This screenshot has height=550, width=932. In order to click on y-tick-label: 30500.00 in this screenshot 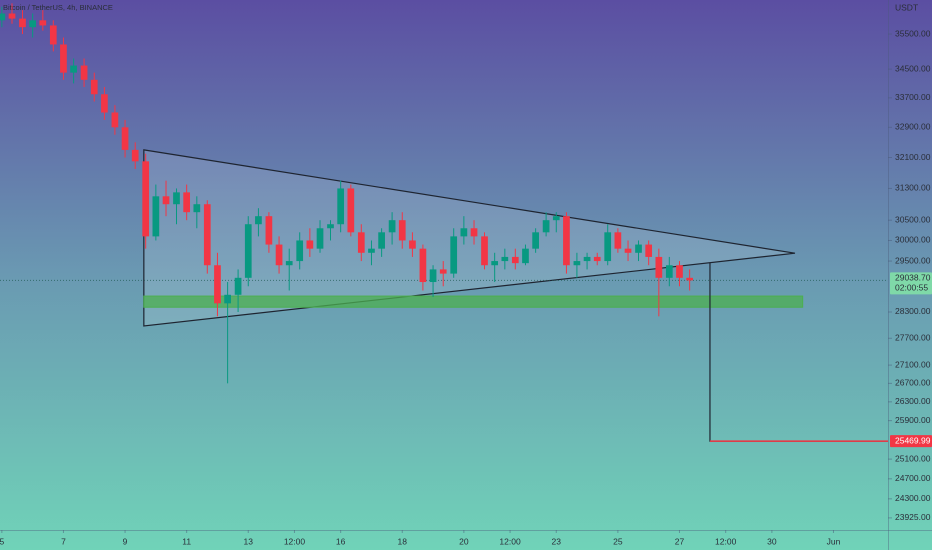, I will do `click(913, 219)`.